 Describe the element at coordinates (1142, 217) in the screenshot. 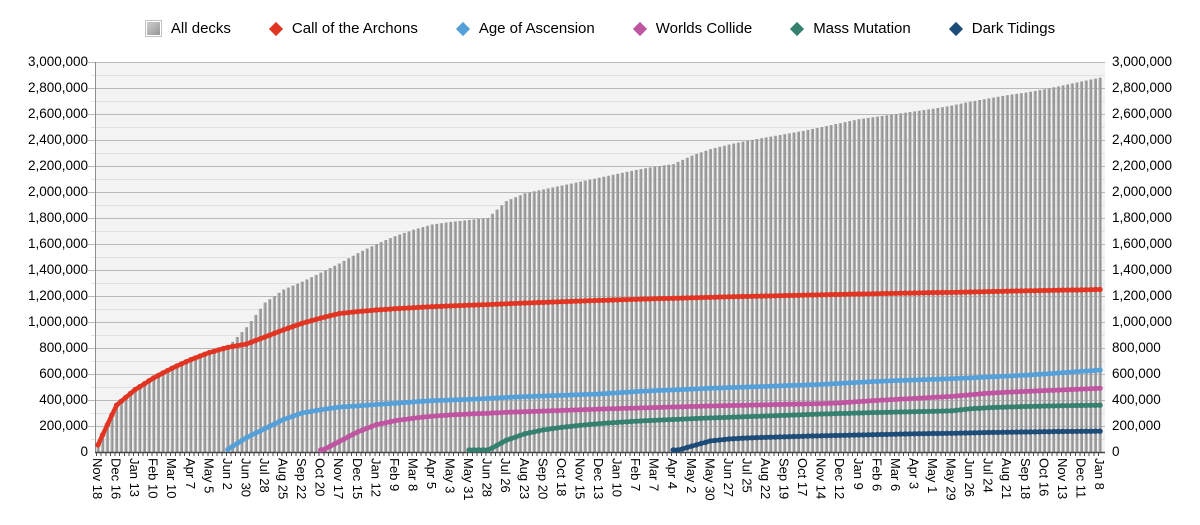

I see `y-tick-label-right: 1,800,000` at that location.